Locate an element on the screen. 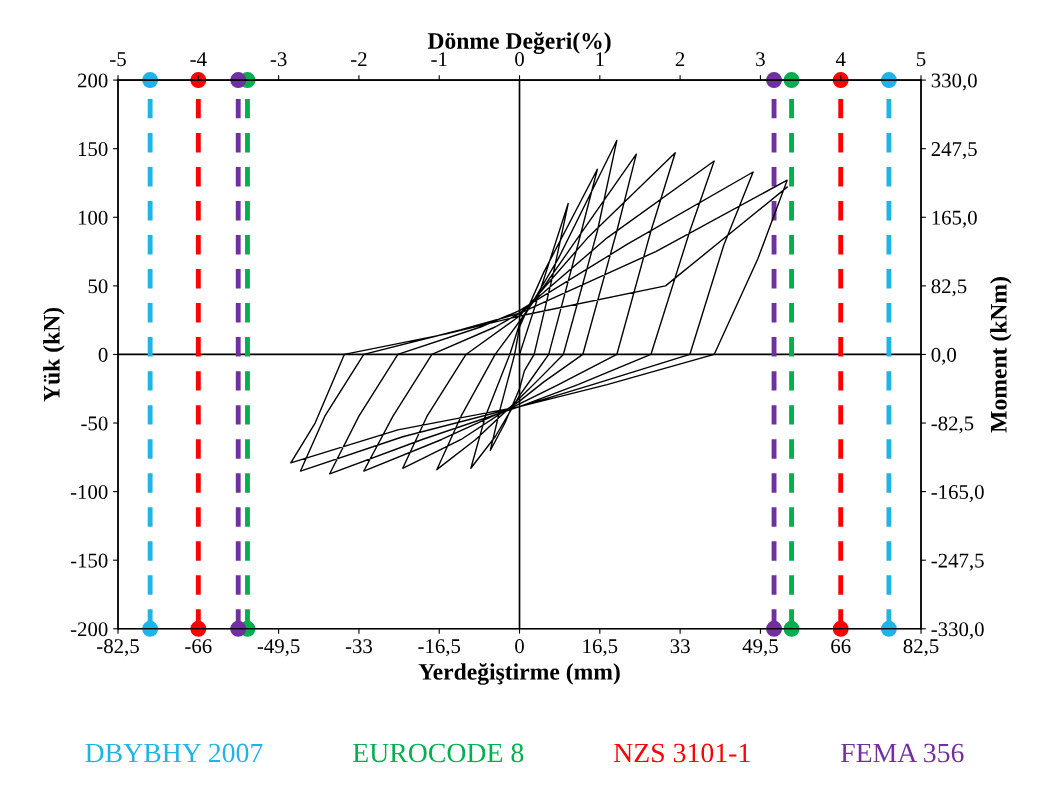 This screenshot has width=1049, height=801. y2-tick-label: 0,0 is located at coordinates (943, 356).